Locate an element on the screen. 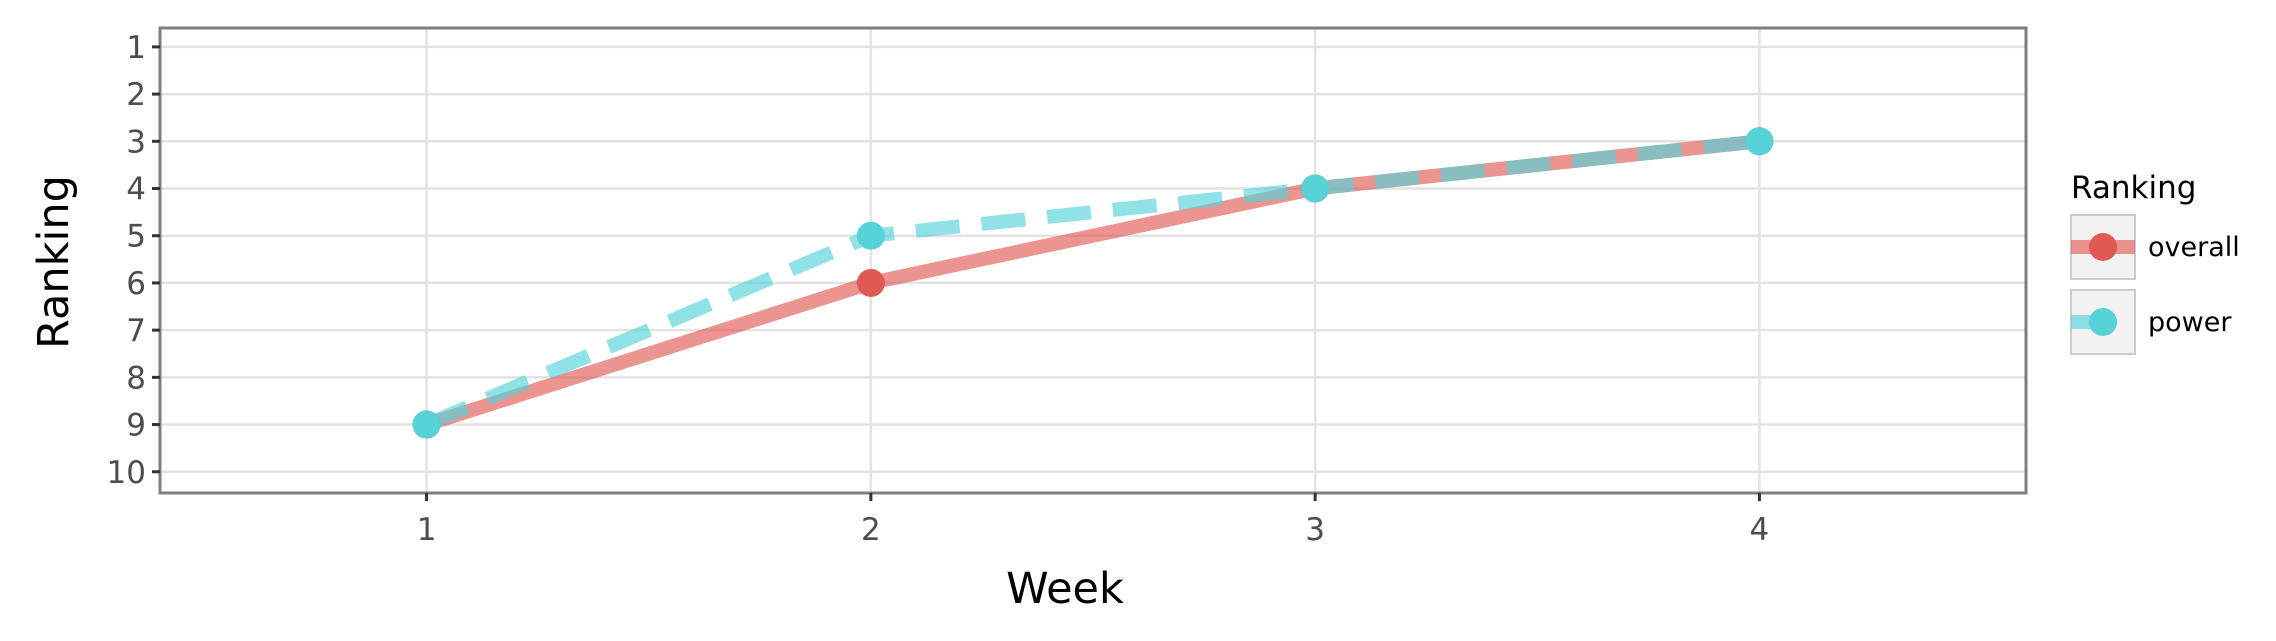 The image size is (2276, 641). x-tick-label: 4 is located at coordinates (1760, 530).